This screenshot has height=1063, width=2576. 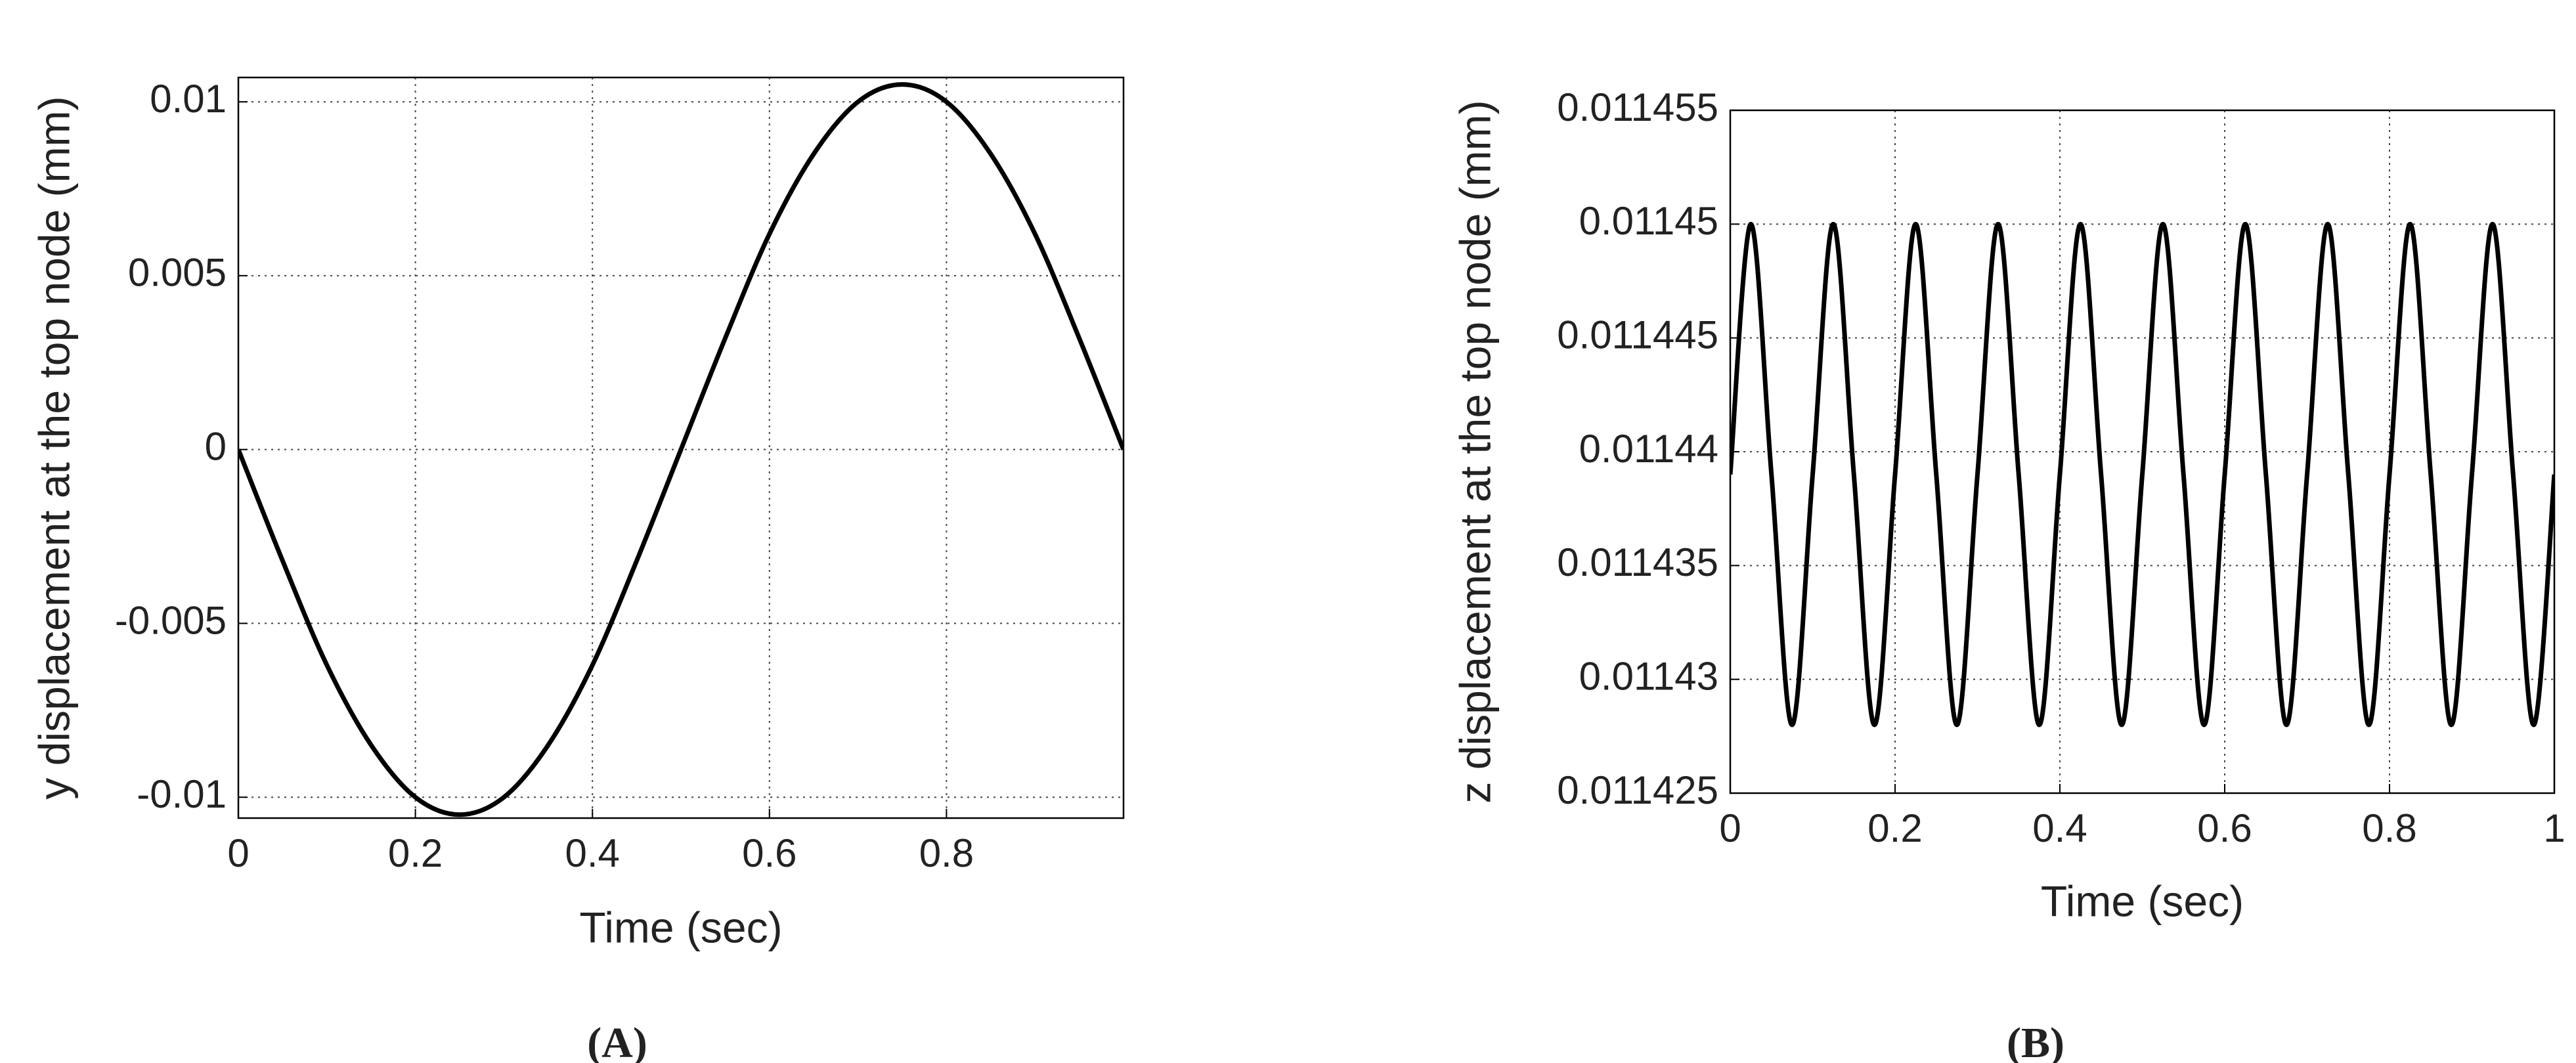 What do you see at coordinates (1475, 451) in the screenshot?
I see `y-axis-label: z displacement at the top node (mm)` at bounding box center [1475, 451].